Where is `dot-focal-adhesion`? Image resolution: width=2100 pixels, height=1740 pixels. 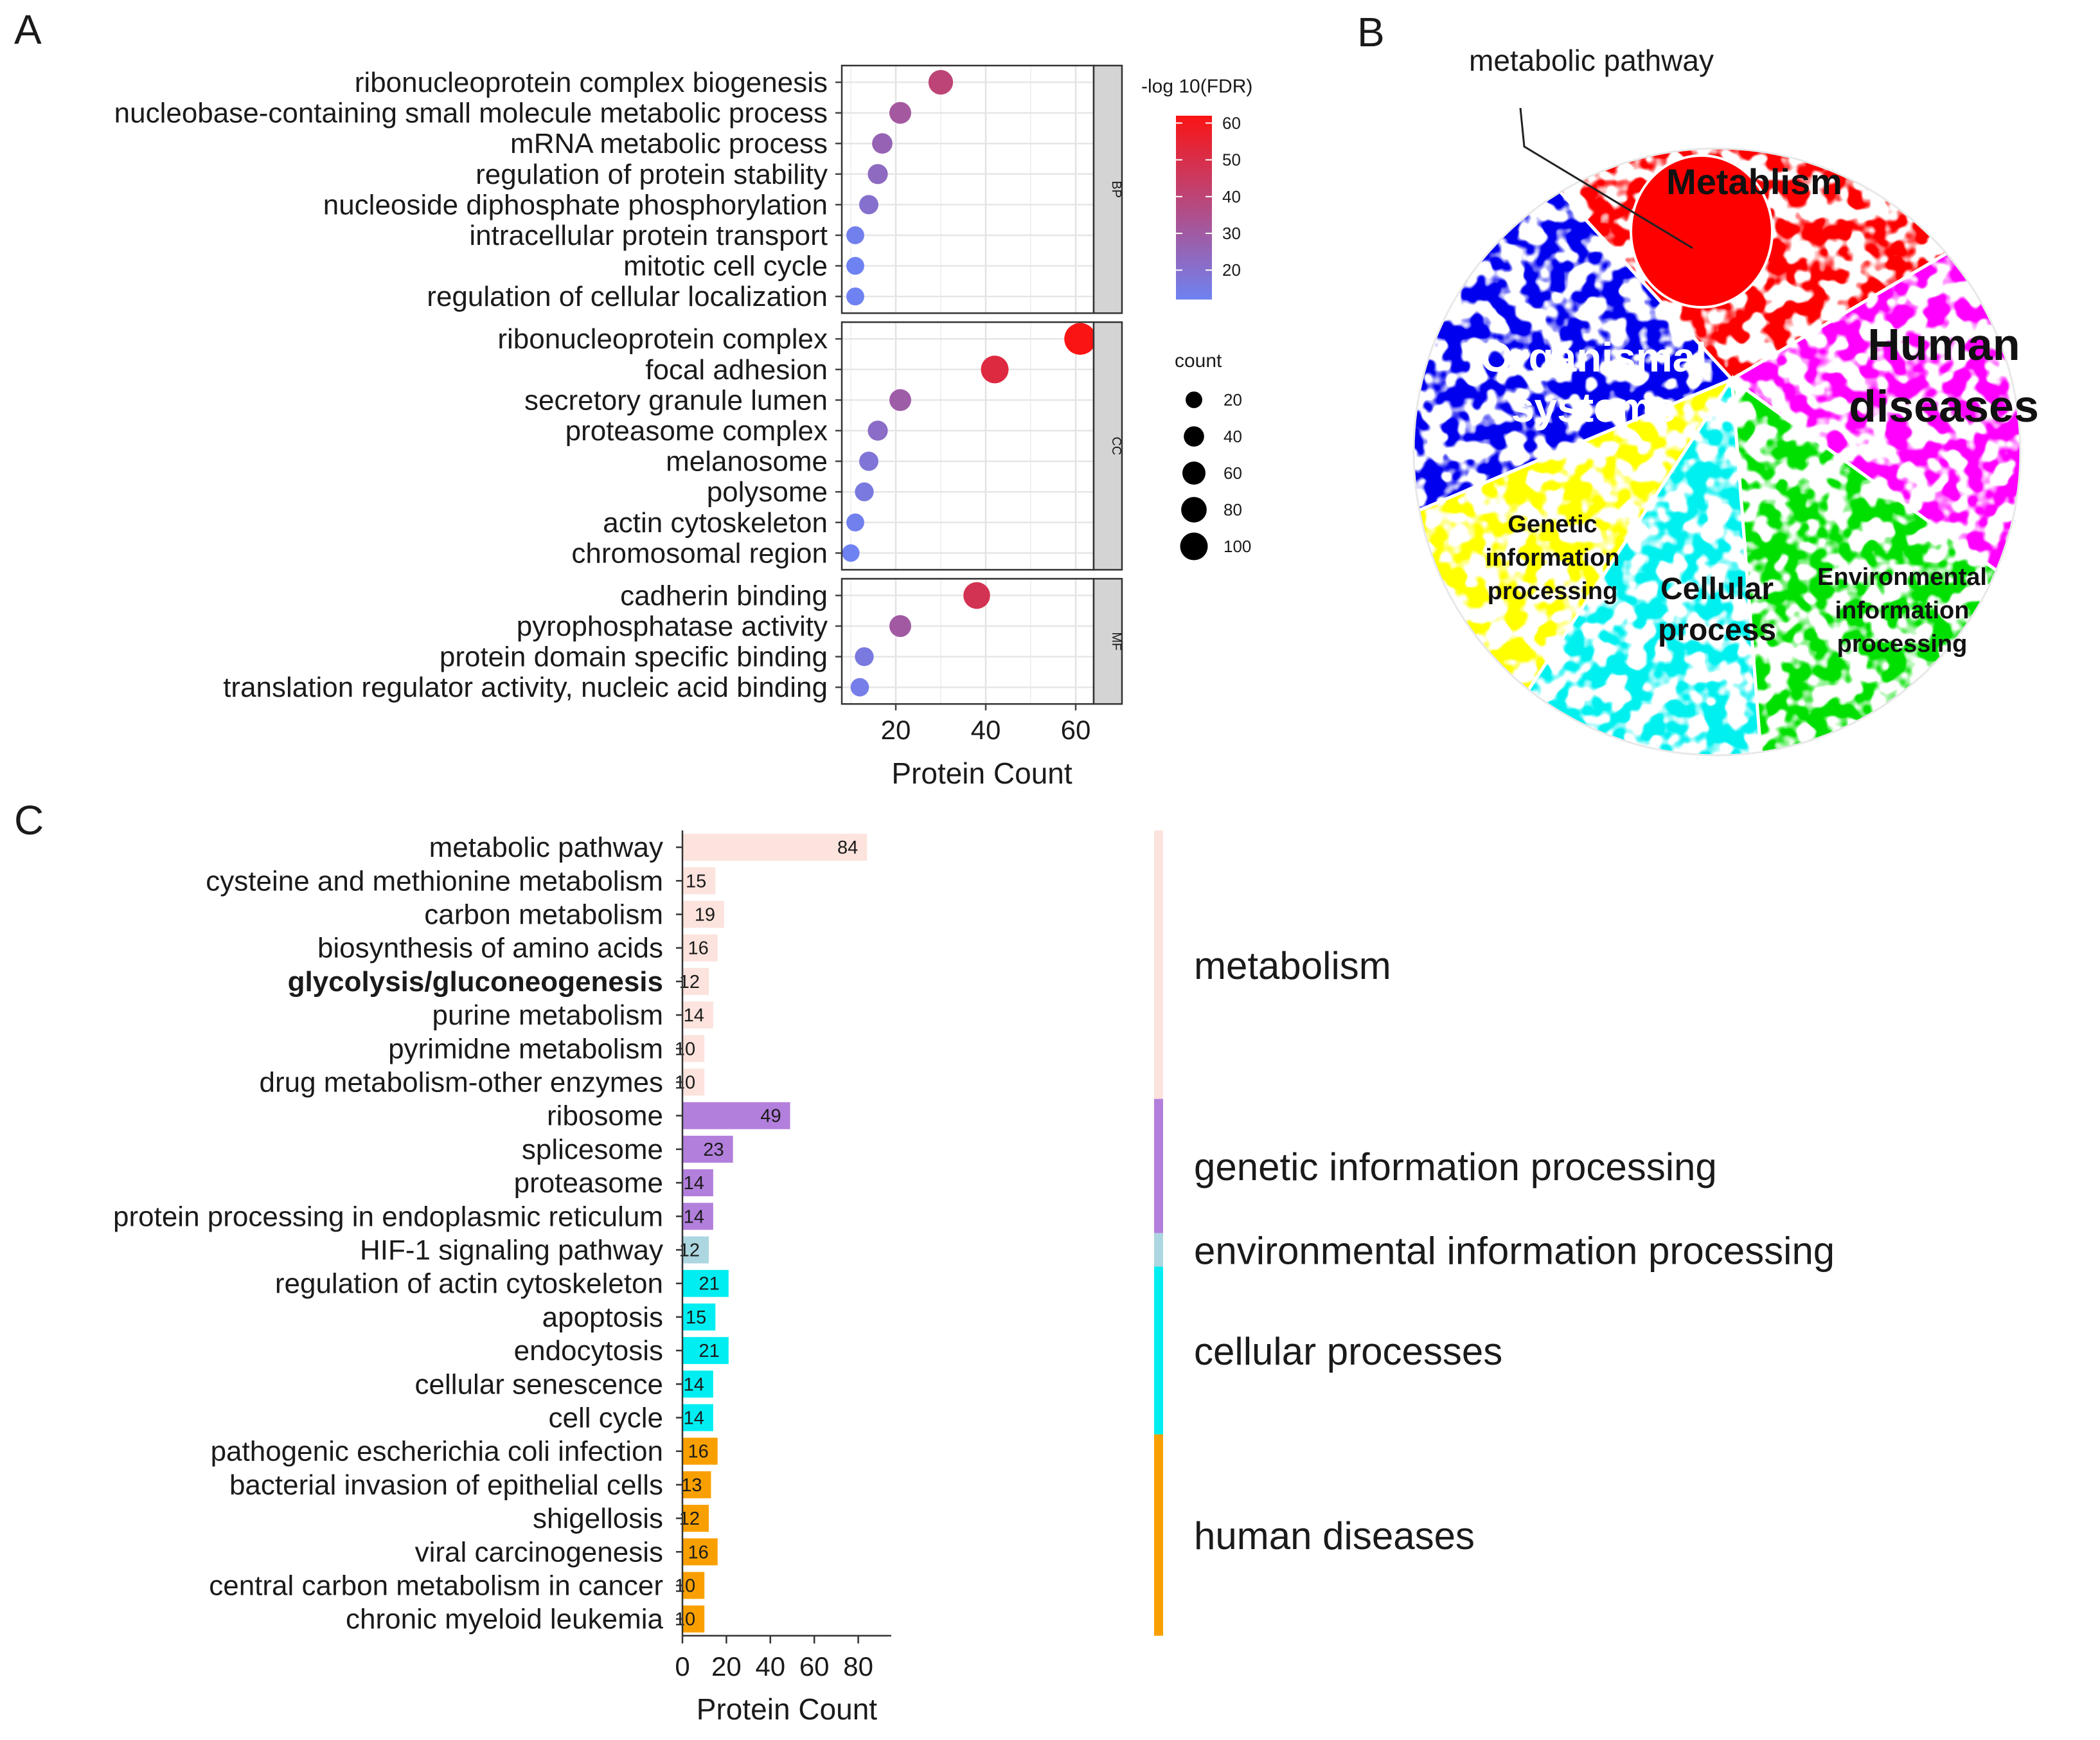
dot-focal-adhesion is located at coordinates (995, 369).